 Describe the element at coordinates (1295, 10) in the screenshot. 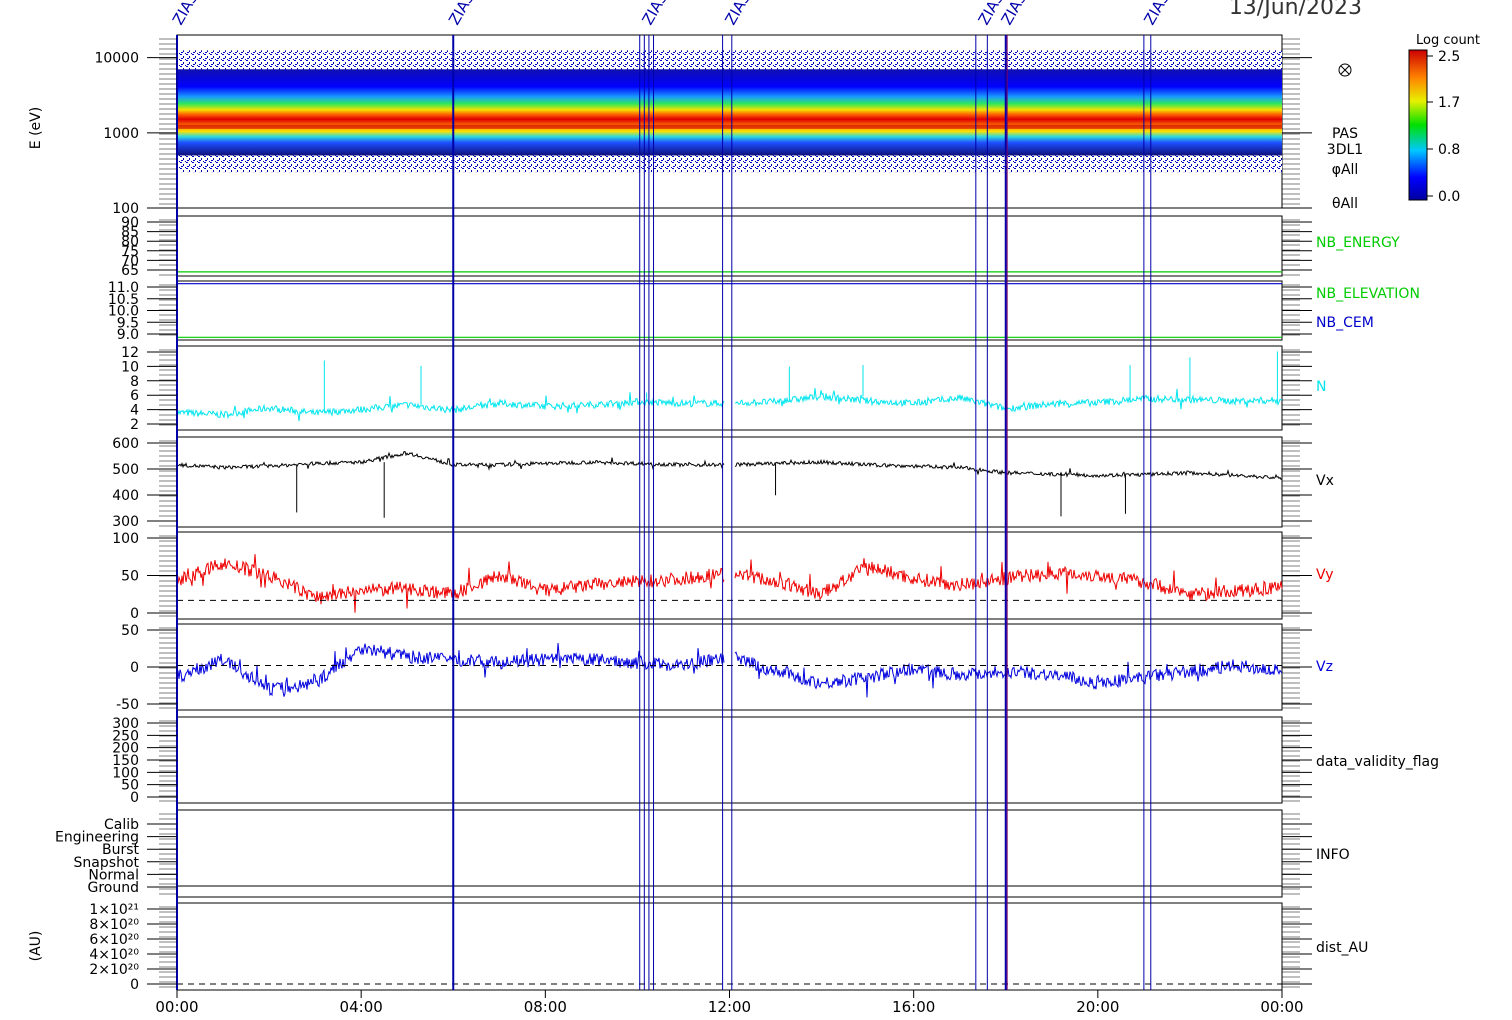

I see `plot-date: 13/Jun/2023` at that location.